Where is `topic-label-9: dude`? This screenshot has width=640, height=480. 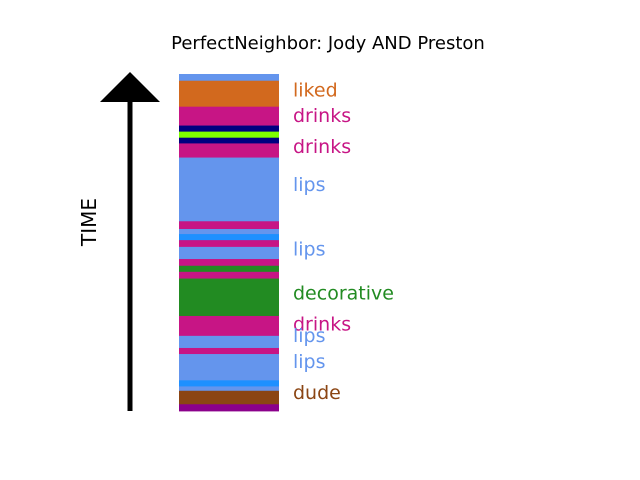 topic-label-9: dude is located at coordinates (317, 393).